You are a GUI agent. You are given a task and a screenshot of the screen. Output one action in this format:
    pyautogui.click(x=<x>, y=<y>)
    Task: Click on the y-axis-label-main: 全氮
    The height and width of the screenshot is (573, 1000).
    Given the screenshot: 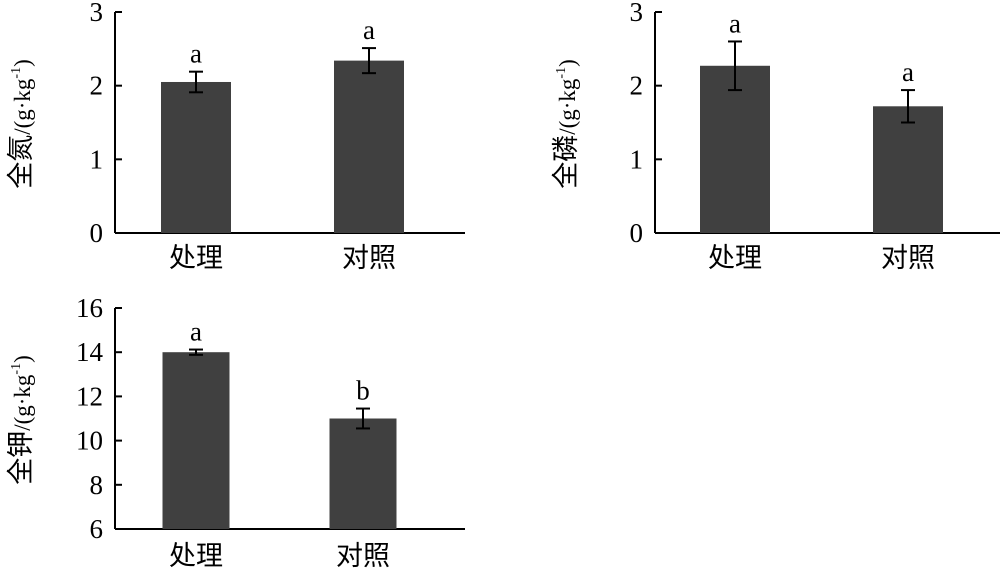 What is the action you would take?
    pyautogui.click(x=21, y=162)
    